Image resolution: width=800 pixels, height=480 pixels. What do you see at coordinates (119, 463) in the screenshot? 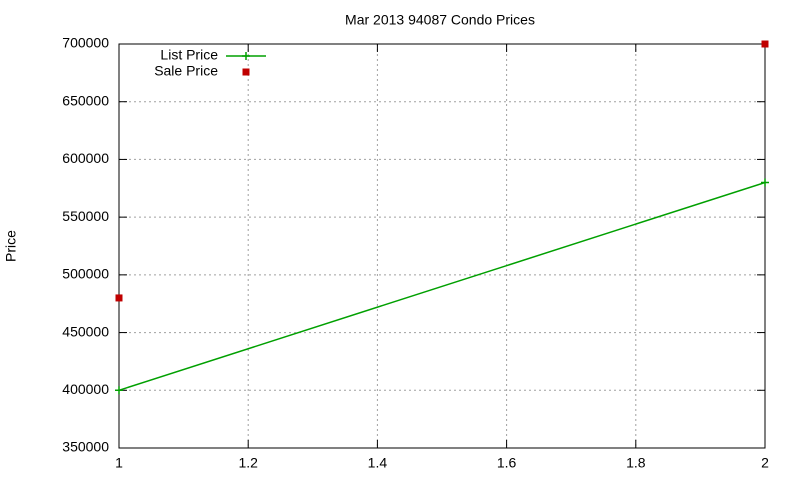
I see `x-tick-label: 1` at bounding box center [119, 463].